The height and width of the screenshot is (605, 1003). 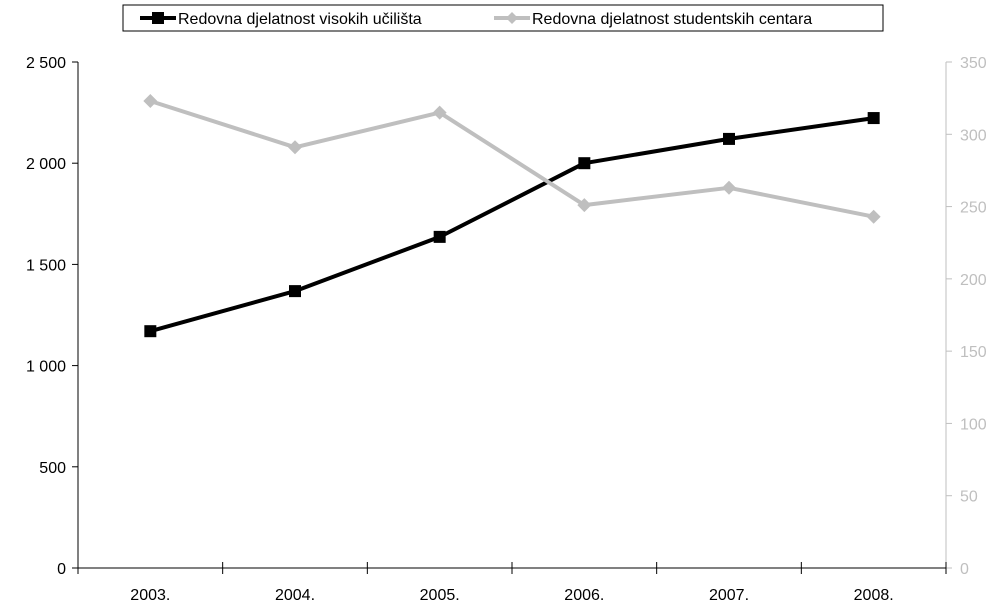 What do you see at coordinates (295, 595) in the screenshot?
I see `x-tick-label: 2004.` at bounding box center [295, 595].